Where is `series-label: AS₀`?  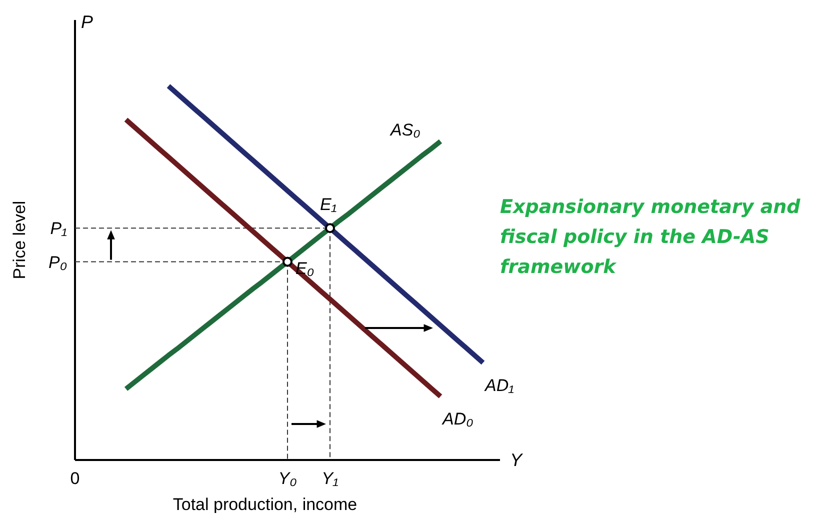
series-label: AS₀ is located at coordinates (405, 130).